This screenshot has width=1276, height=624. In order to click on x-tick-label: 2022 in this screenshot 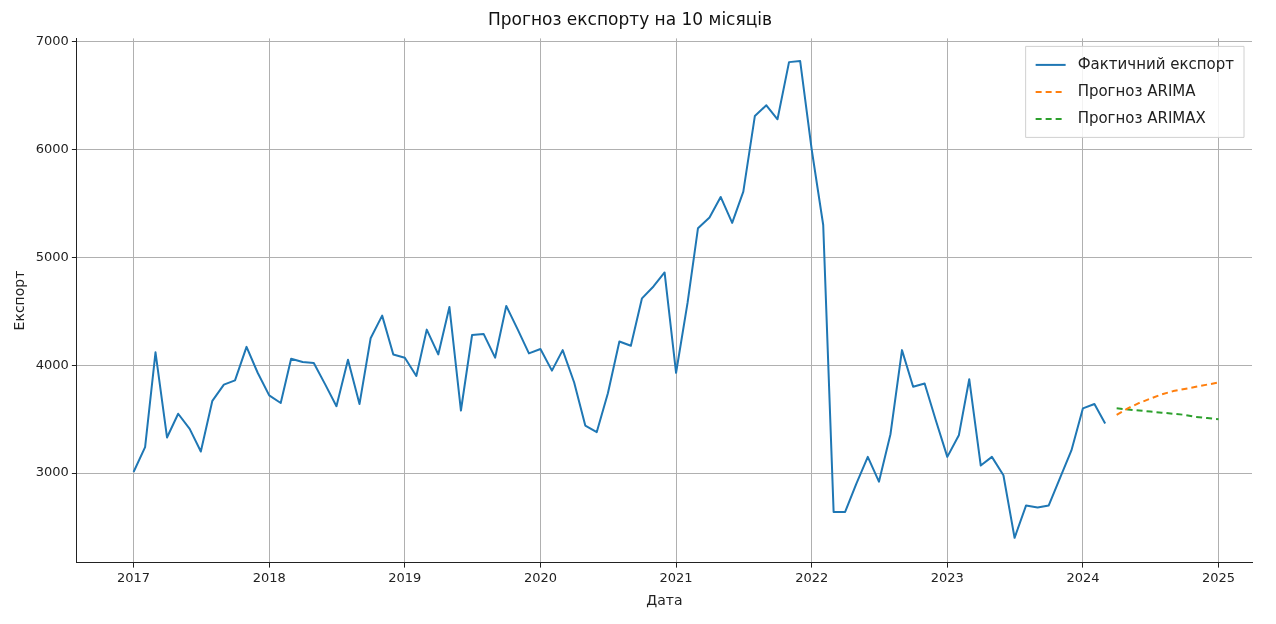, I will do `click(812, 577)`.